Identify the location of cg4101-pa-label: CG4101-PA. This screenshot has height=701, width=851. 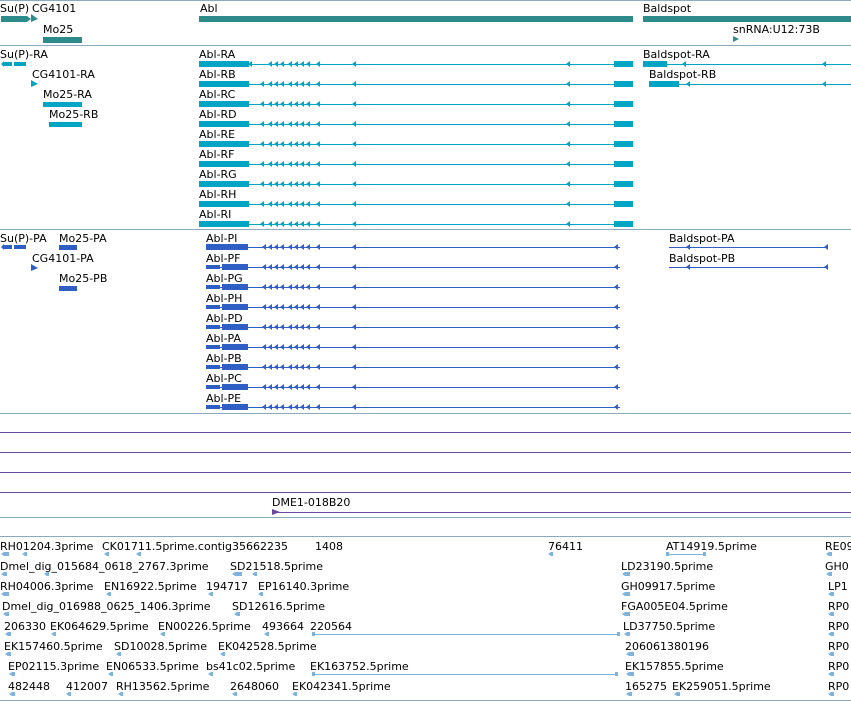
(63, 258).